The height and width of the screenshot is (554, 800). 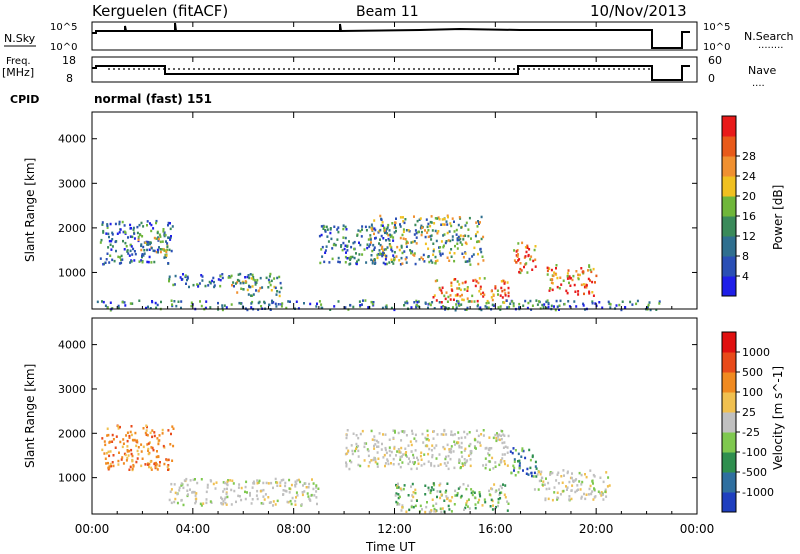 I want to click on colorbar-swatch, so click(x=729, y=442).